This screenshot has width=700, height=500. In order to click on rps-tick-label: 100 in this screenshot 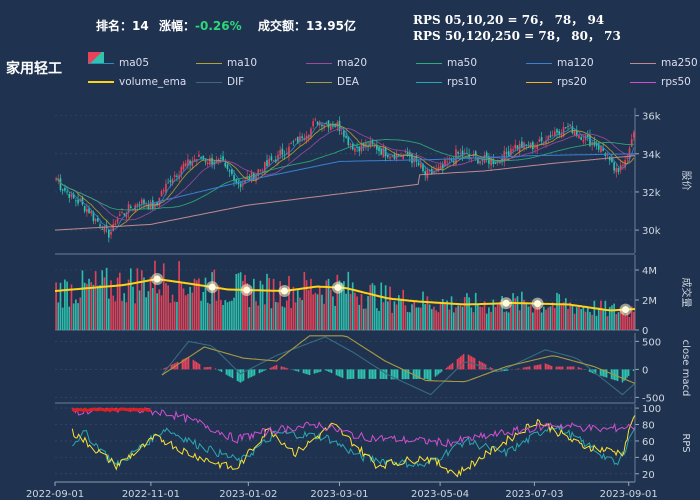, I will do `click(651, 409)`.